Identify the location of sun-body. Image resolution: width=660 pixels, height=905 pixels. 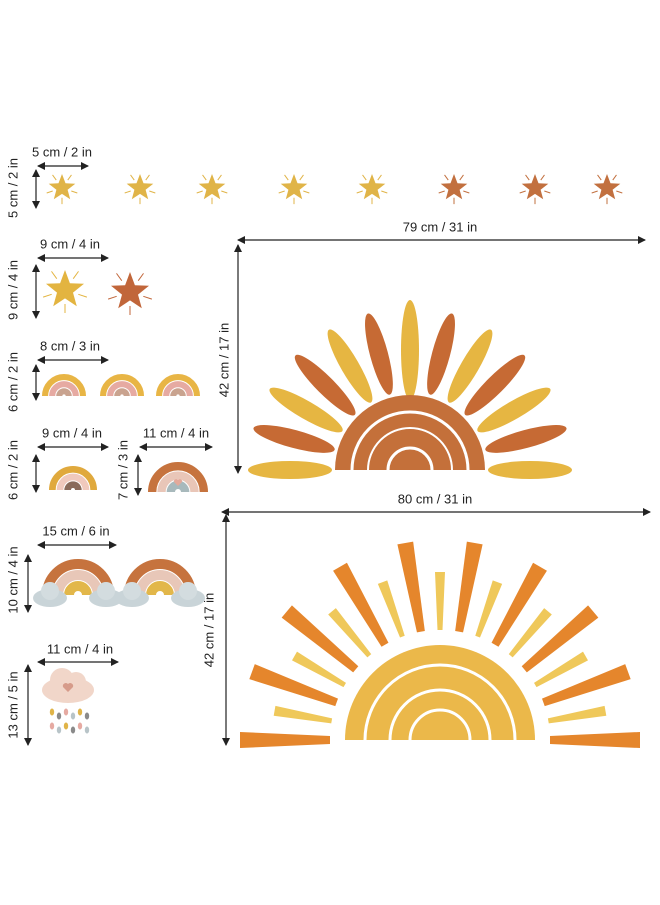
(410, 432).